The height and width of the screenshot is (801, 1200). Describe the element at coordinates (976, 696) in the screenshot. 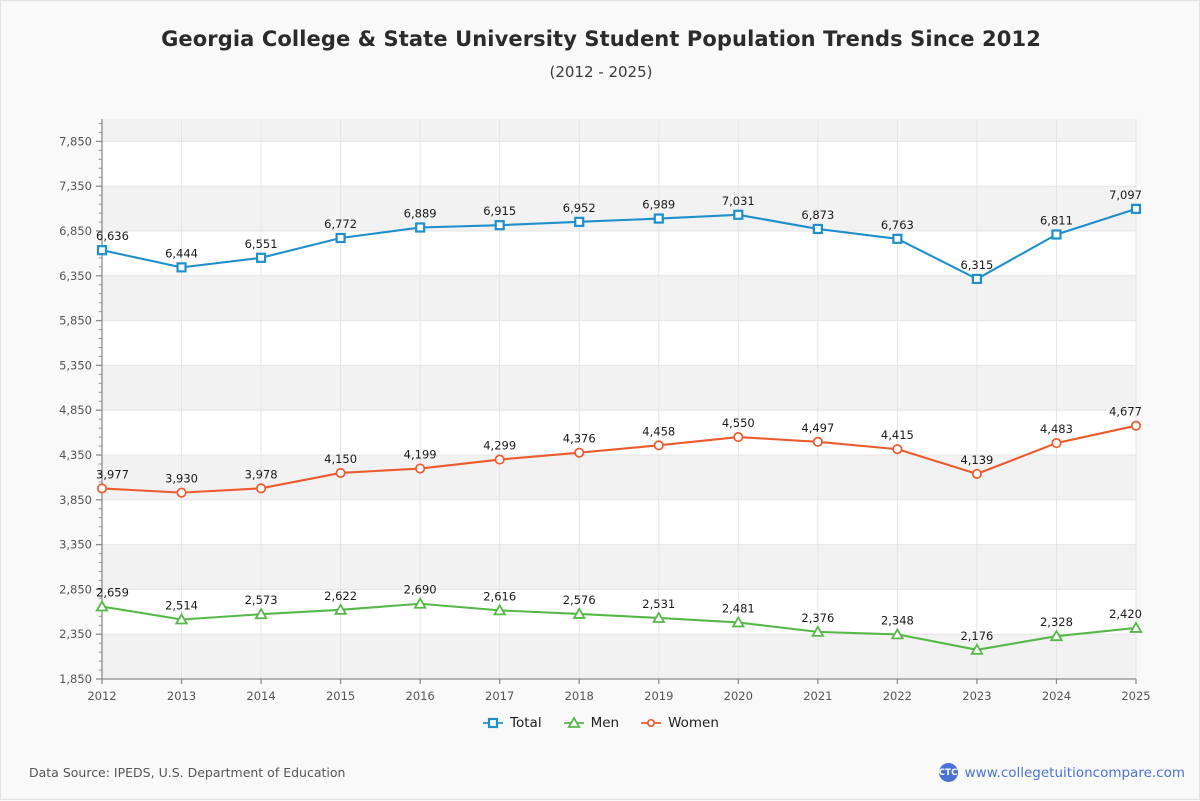

I see `x-axis-tick-label: 2023` at that location.